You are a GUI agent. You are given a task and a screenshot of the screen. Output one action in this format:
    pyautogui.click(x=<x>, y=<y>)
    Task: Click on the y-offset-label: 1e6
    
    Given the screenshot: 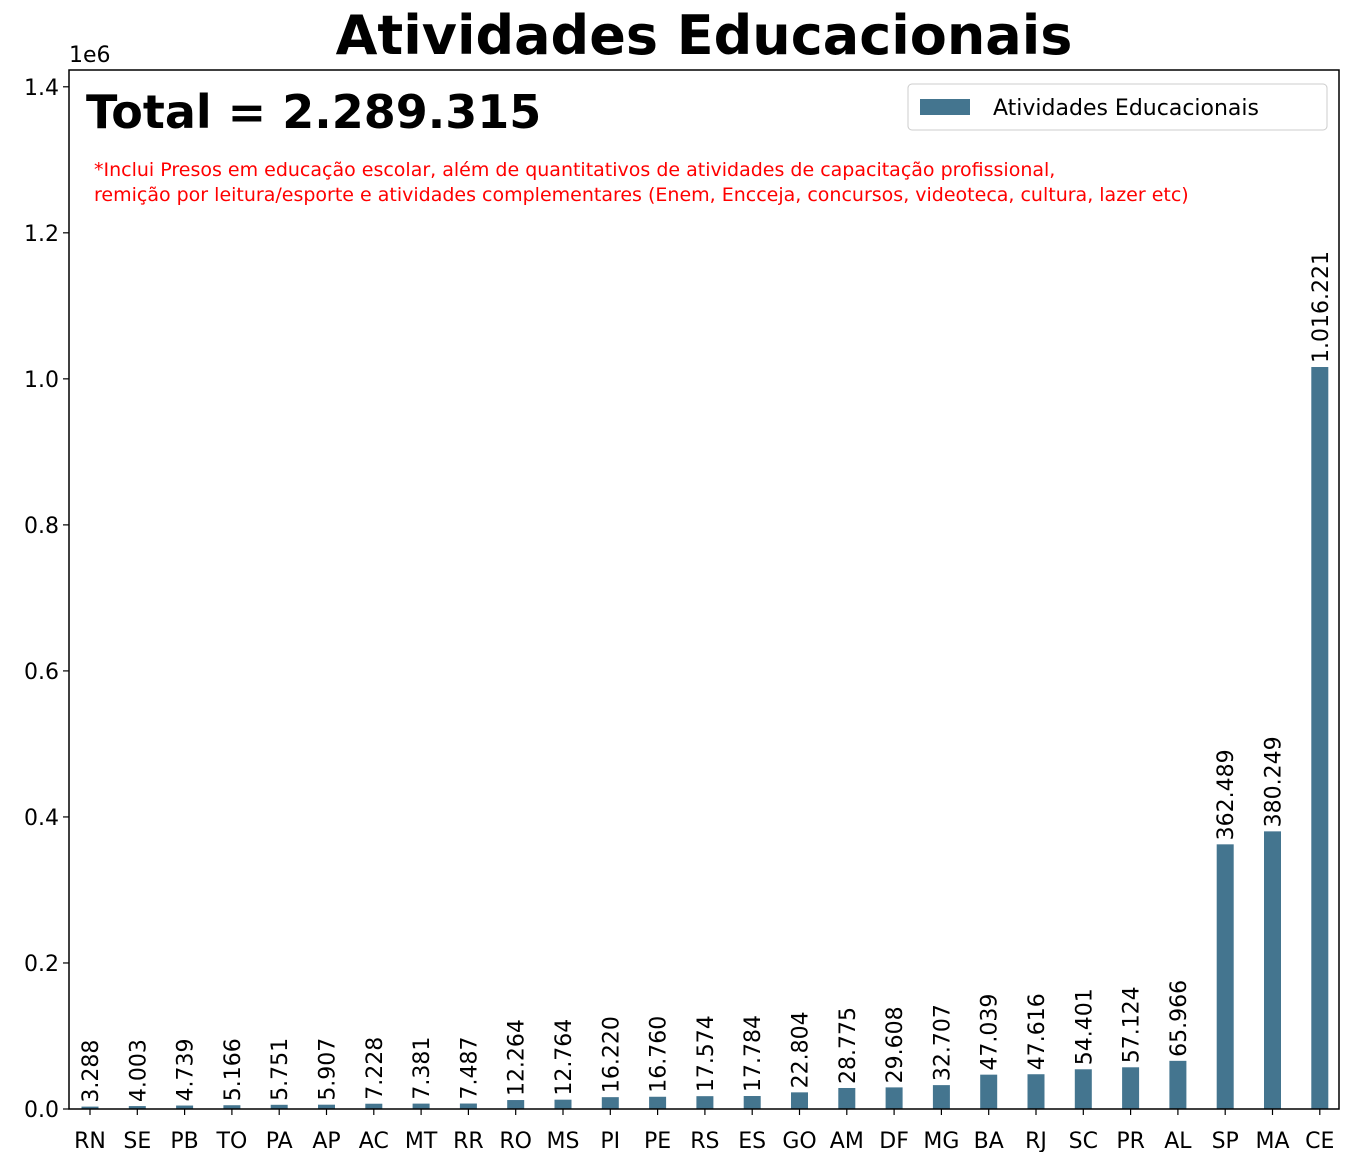 What is the action you would take?
    pyautogui.click(x=90, y=55)
    